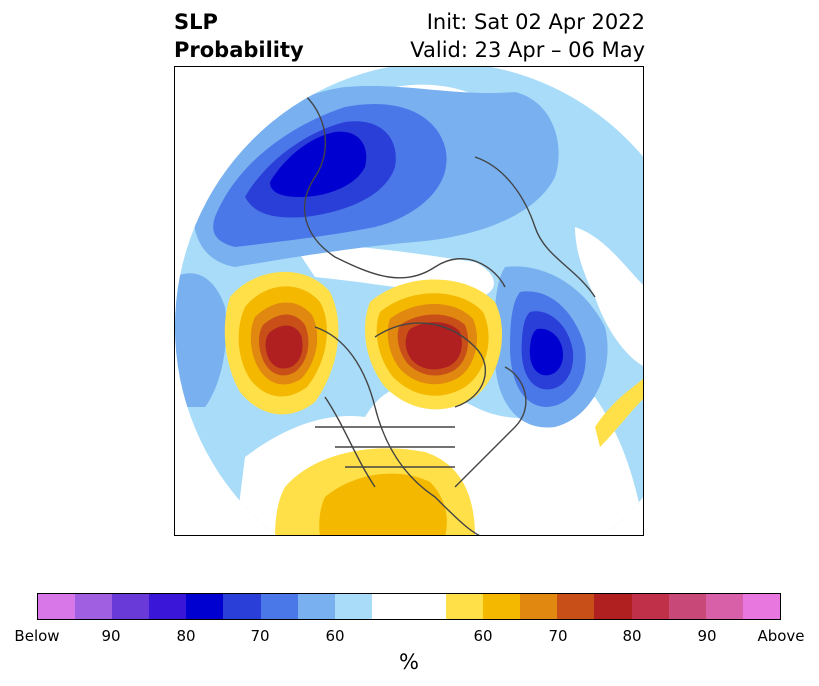 This screenshot has height=686, width=819. What do you see at coordinates (111, 636) in the screenshot?
I see `colorbar-tick-90-below: 90` at bounding box center [111, 636].